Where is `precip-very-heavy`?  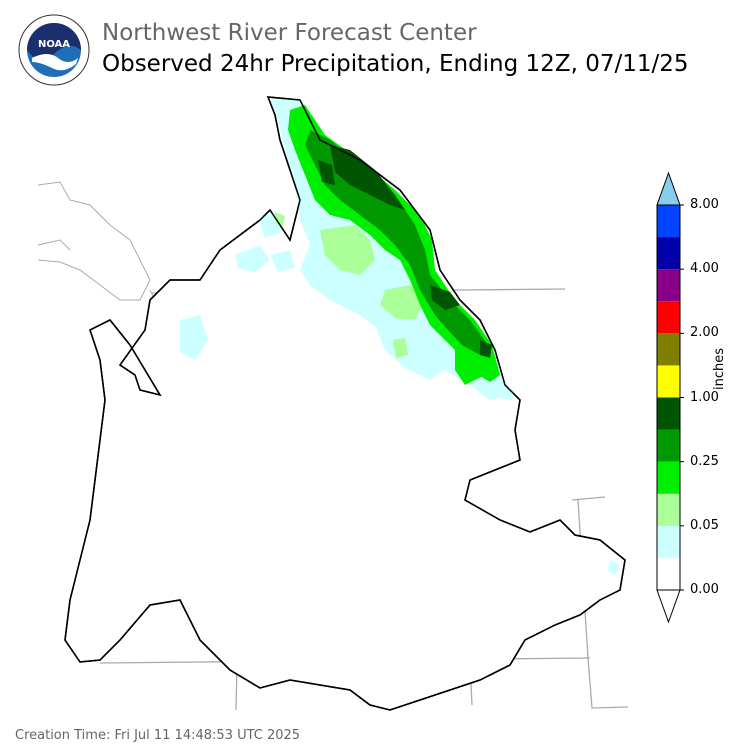 precip-very-heavy is located at coordinates (405, 251).